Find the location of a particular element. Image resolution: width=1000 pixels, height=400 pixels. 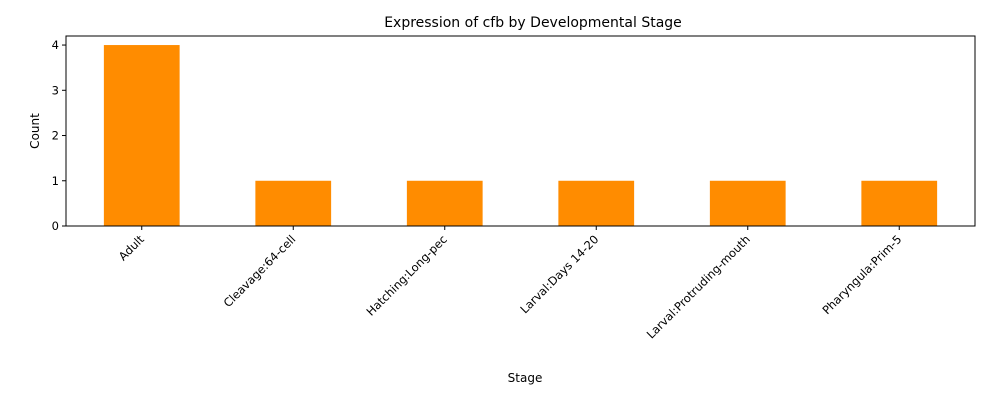

y-tick-label: 4 is located at coordinates (55, 45).